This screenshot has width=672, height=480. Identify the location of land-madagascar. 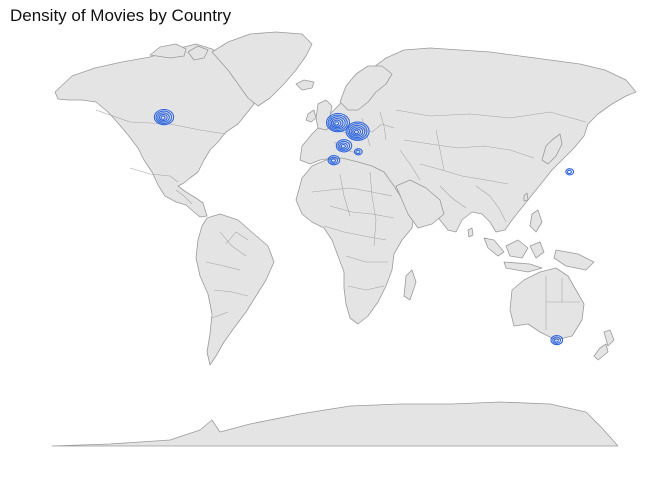
(410, 285).